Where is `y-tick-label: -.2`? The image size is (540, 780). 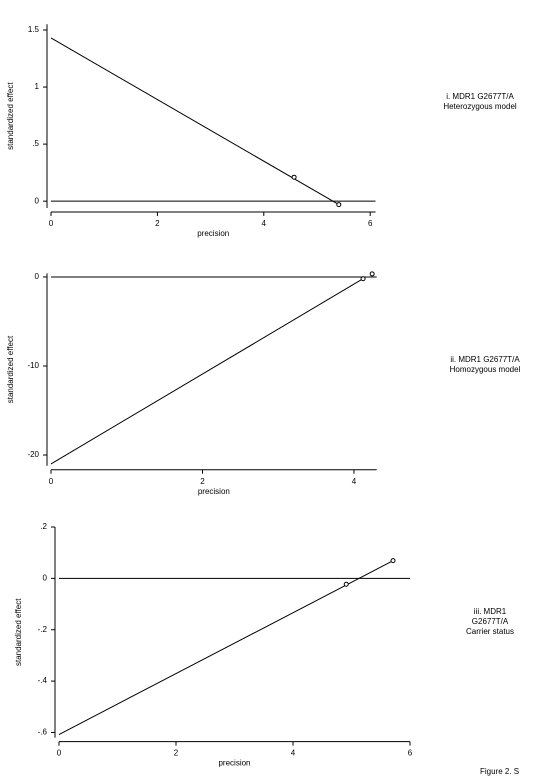 y-tick-label: -.2 is located at coordinates (43, 629).